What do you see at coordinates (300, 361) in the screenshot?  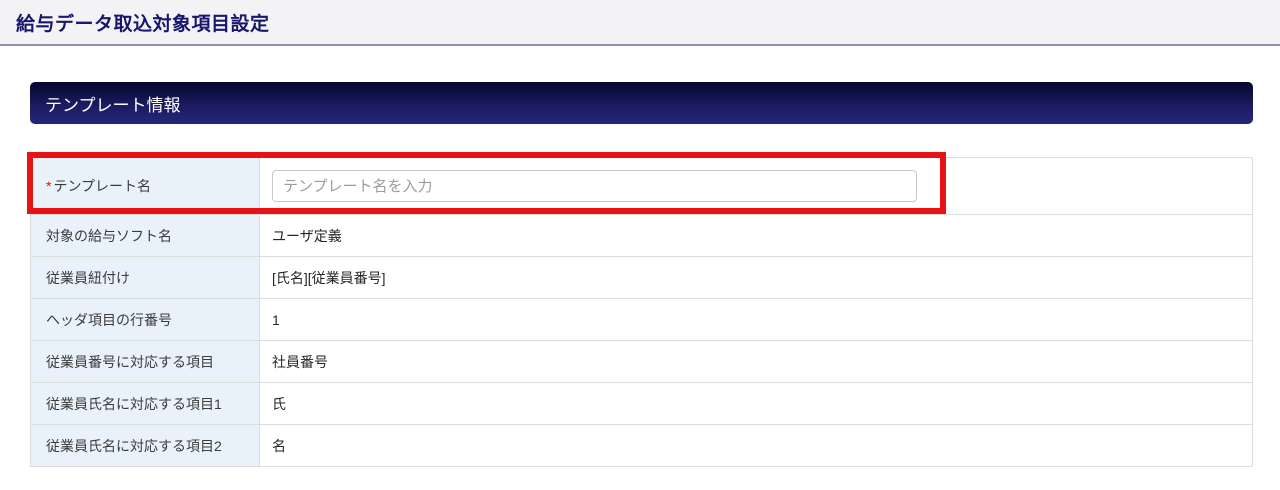 I see `row-value: 社員番号` at bounding box center [300, 361].